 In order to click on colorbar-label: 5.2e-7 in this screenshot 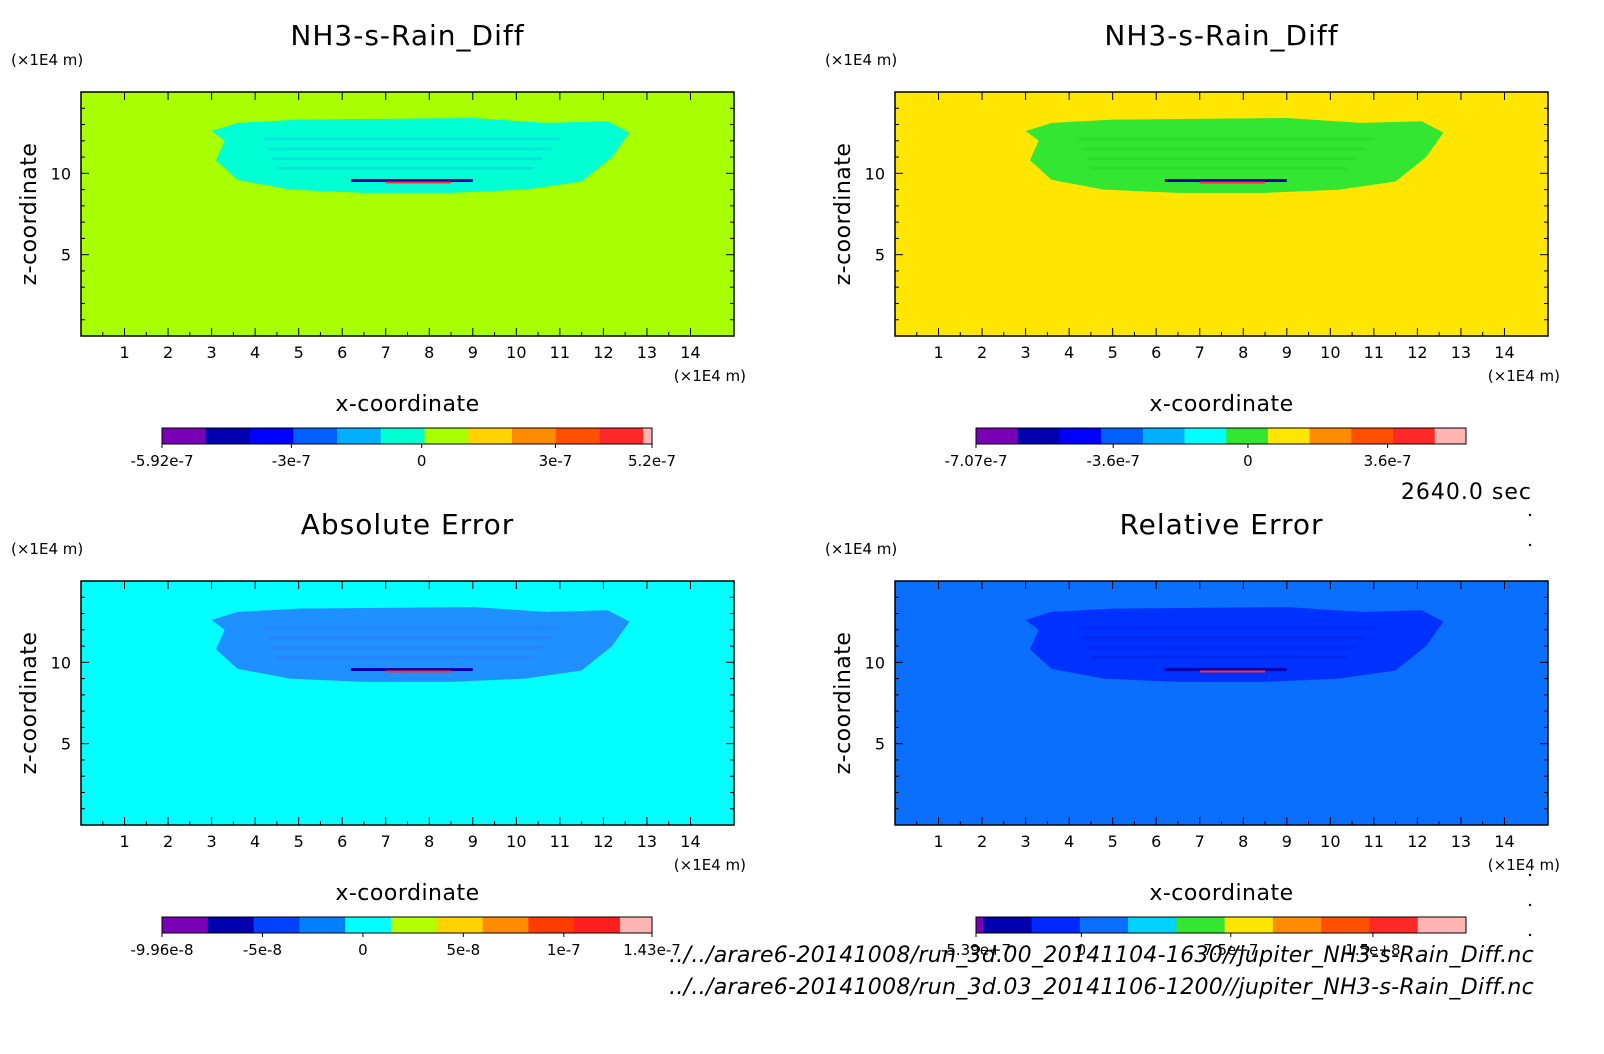, I will do `click(652, 461)`.